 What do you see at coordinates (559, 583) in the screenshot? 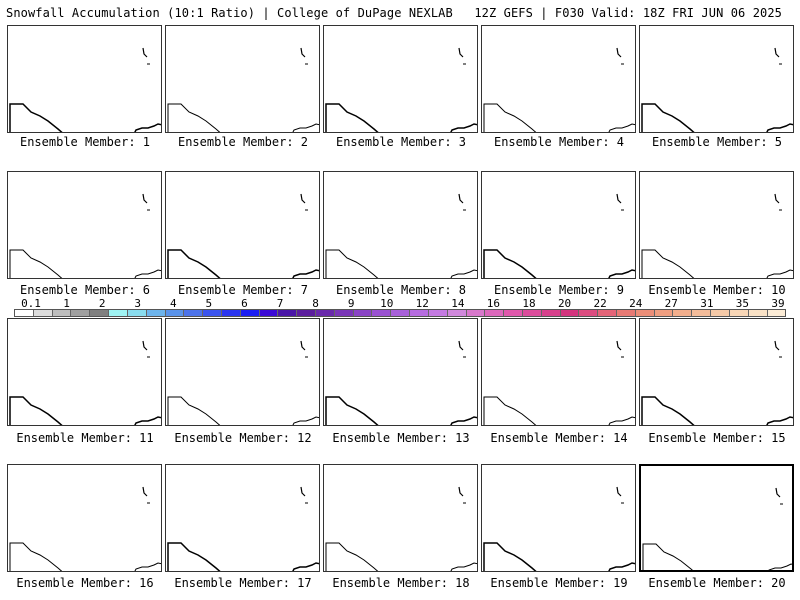
I see `member-label: Ensemble Member: 19` at bounding box center [559, 583].